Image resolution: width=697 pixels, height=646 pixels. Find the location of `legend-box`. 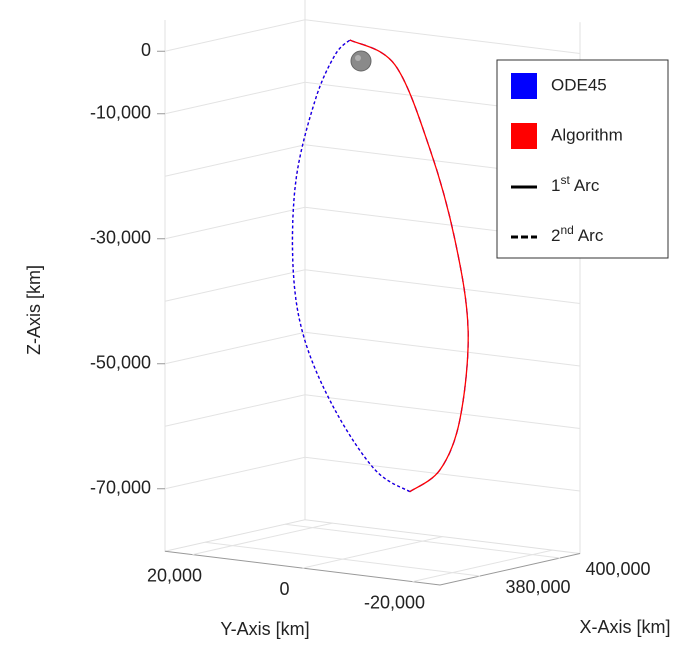

legend-box is located at coordinates (582, 159).